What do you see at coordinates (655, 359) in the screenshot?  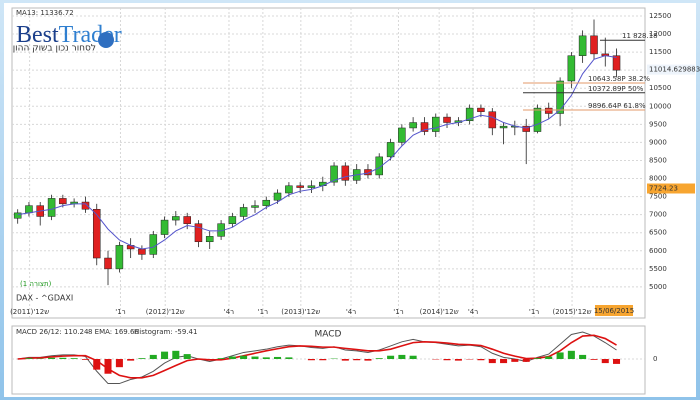 I see `y-tick-label: 0` at bounding box center [655, 359].